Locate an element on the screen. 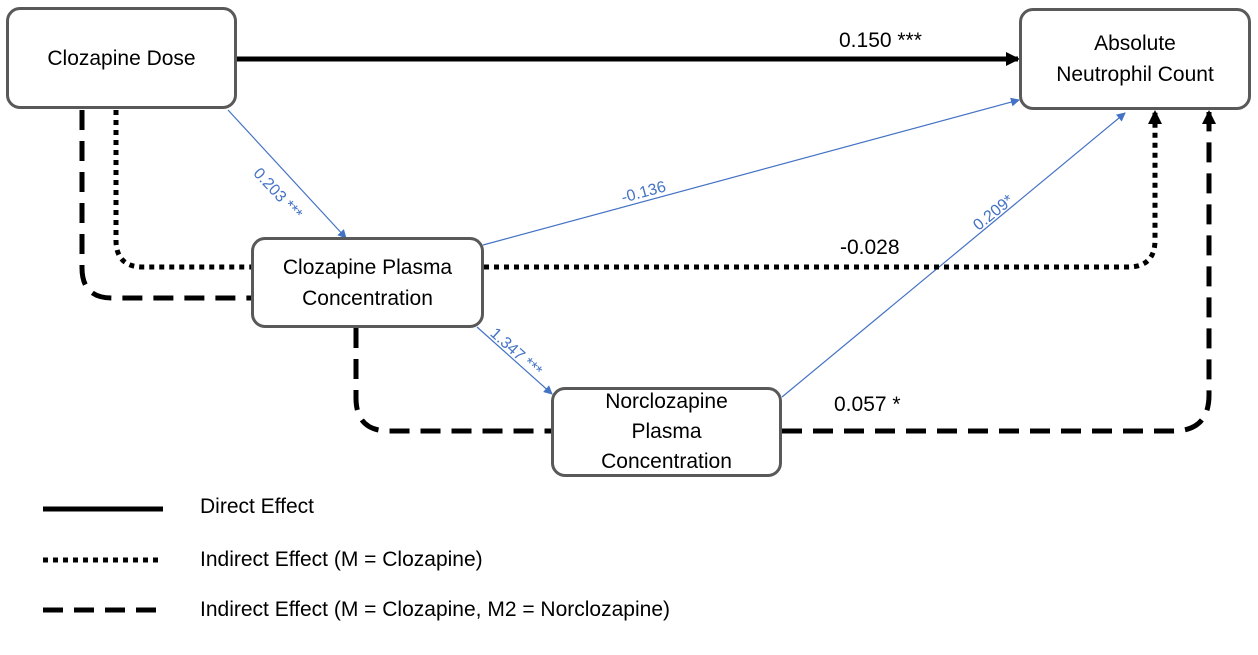 This screenshot has height=655, width=1258. cpc-to-anc-arrow is located at coordinates (751, 171).